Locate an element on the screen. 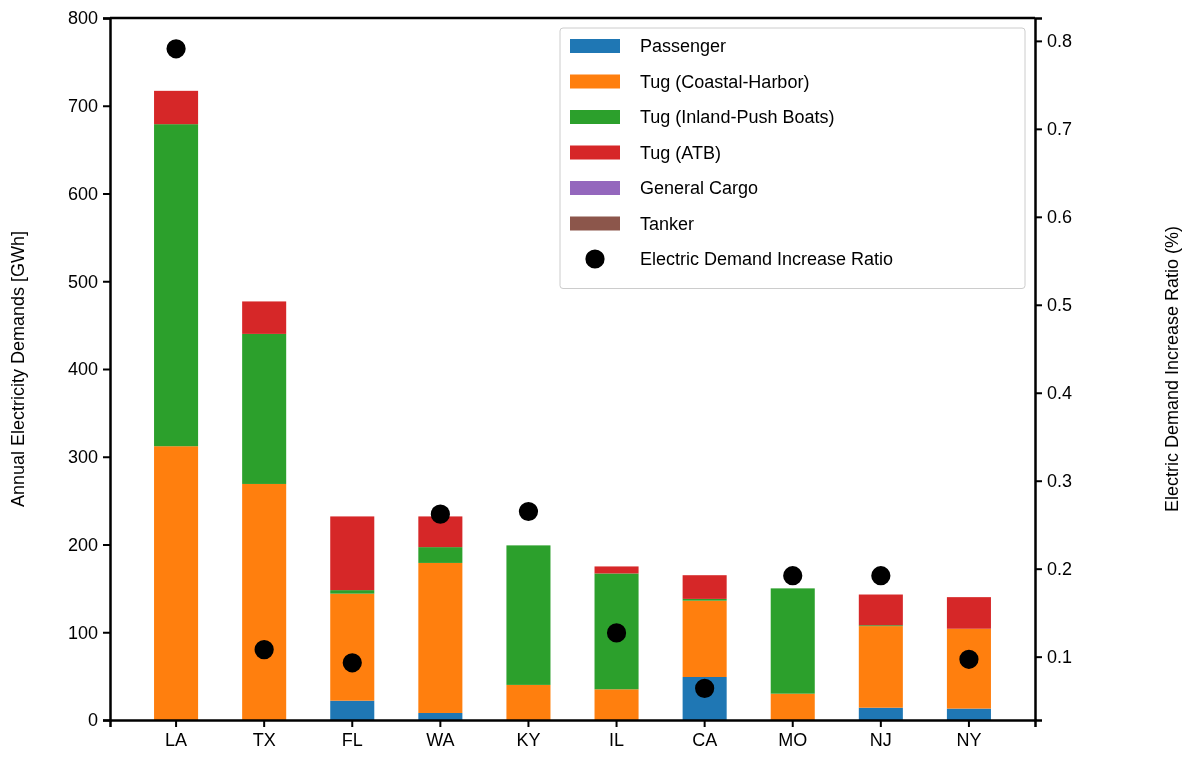 Image resolution: width=1188 pixels, height=778 pixels. x-tick-label: MO is located at coordinates (793, 739).